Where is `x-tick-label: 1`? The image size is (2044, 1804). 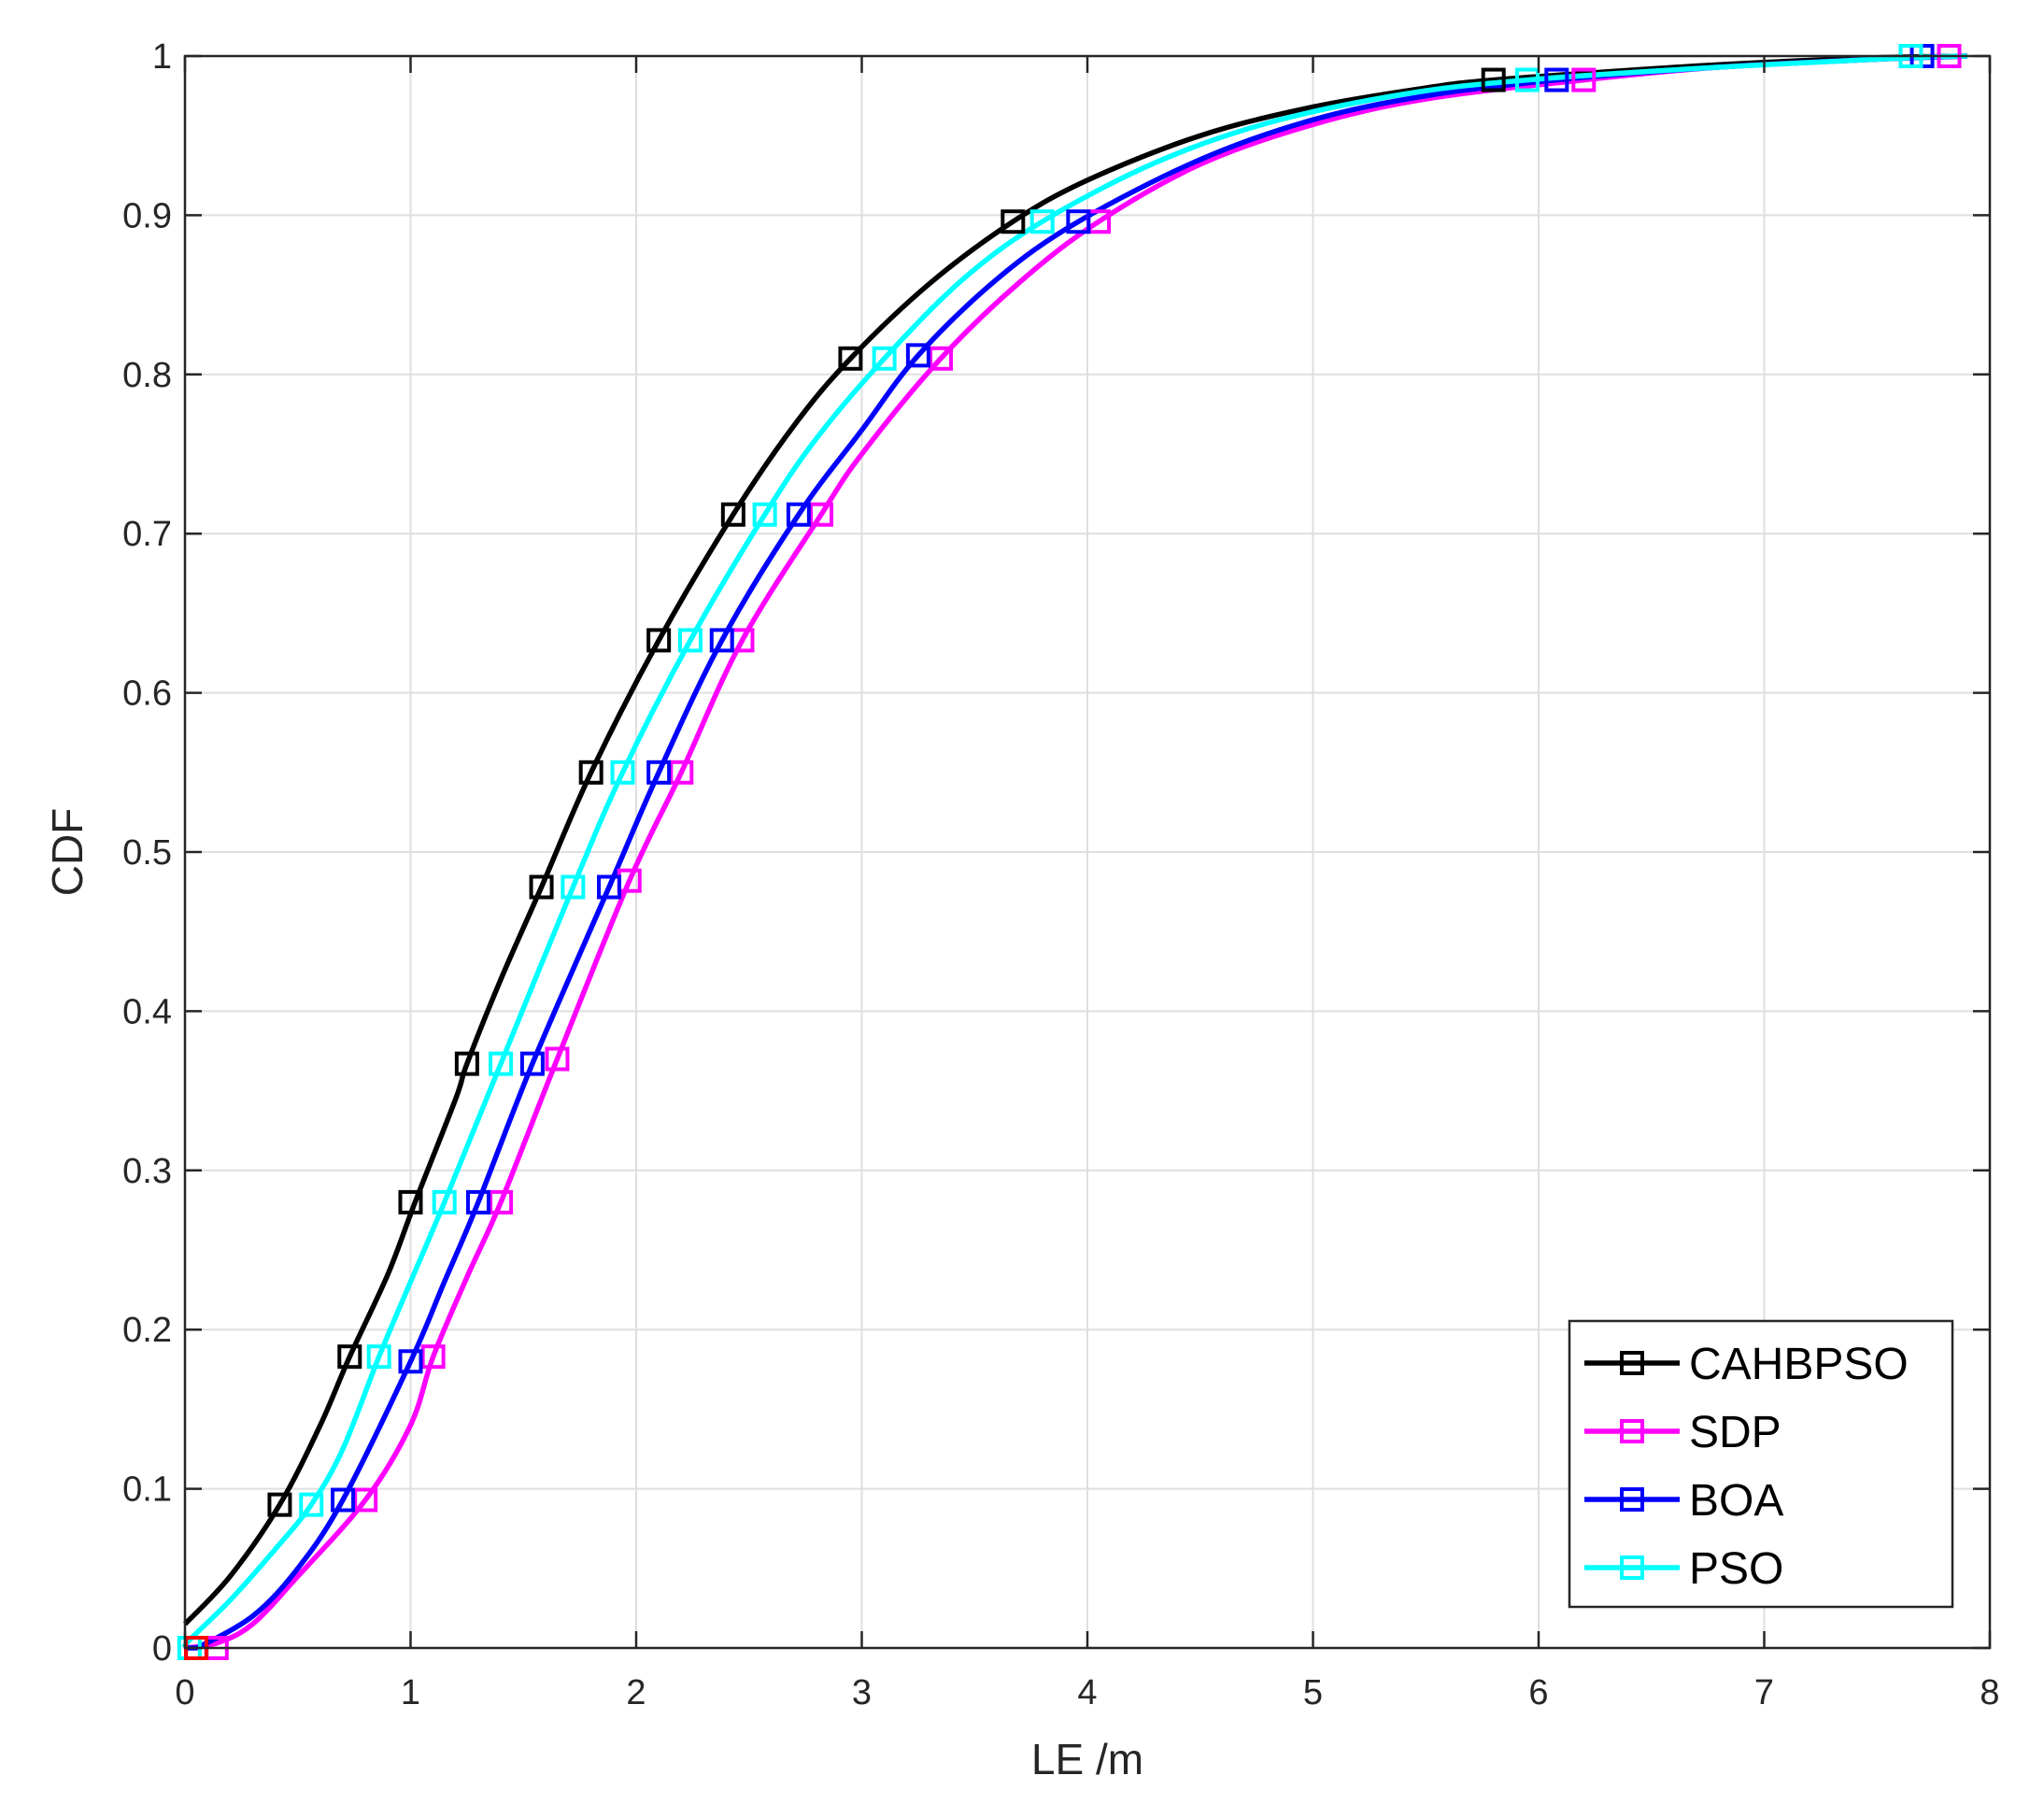 x-tick-label: 1 is located at coordinates (410, 1692).